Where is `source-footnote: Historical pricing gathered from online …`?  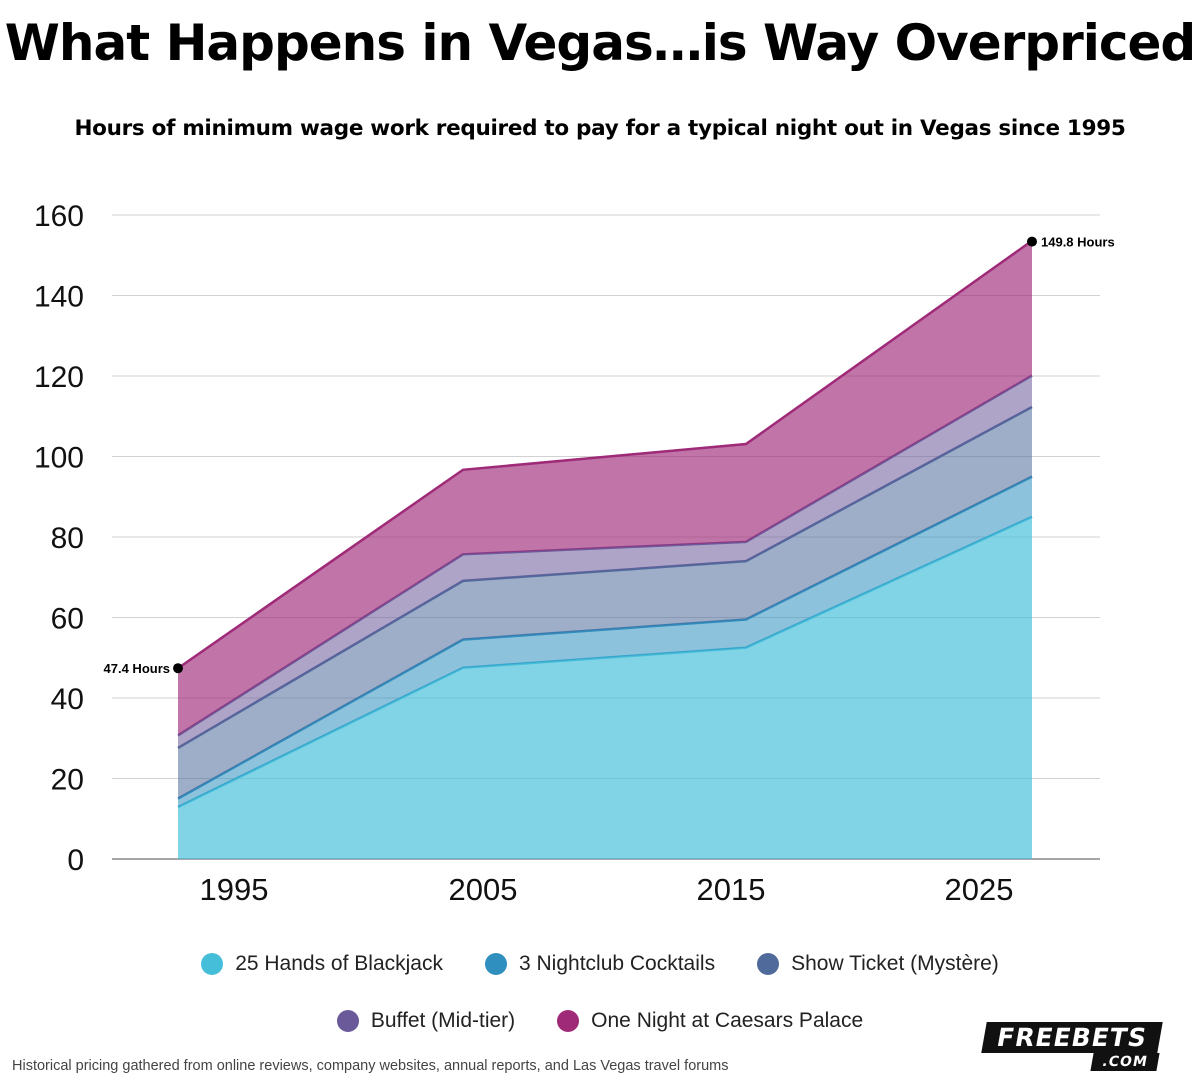 source-footnote: Historical pricing gathered from online … is located at coordinates (370, 1066).